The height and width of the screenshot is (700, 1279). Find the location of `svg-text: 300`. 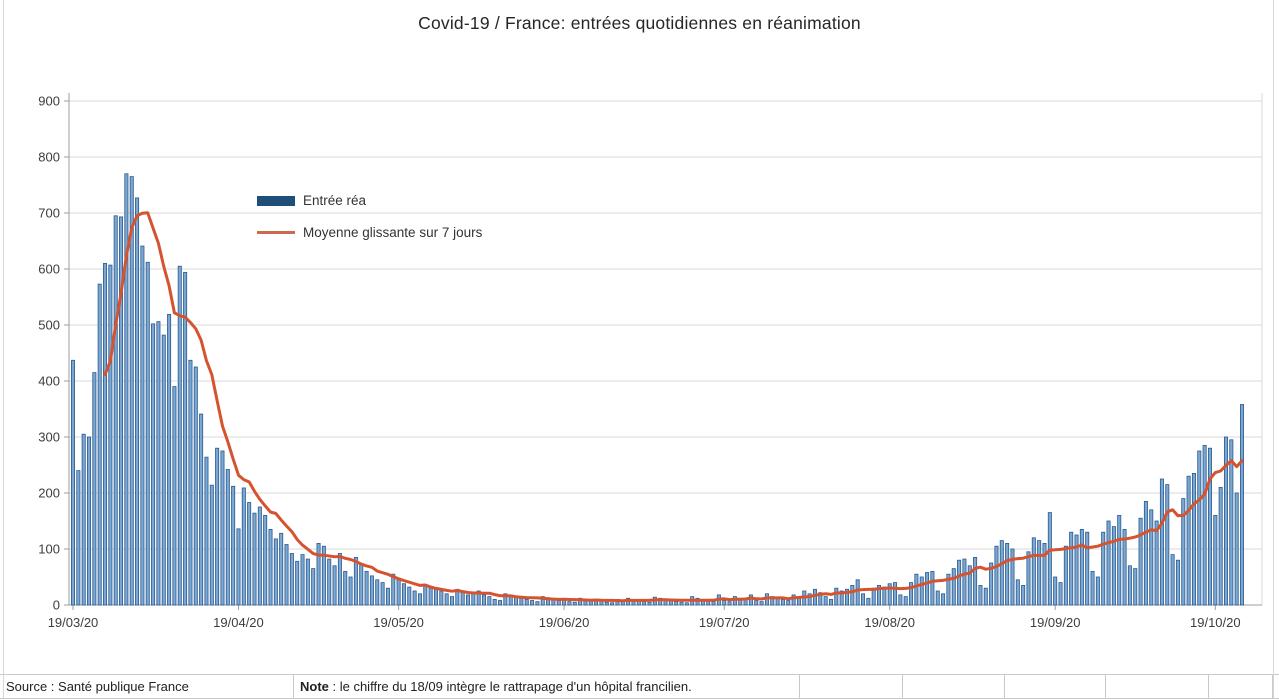

svg-text: 300 is located at coordinates (49, 437).